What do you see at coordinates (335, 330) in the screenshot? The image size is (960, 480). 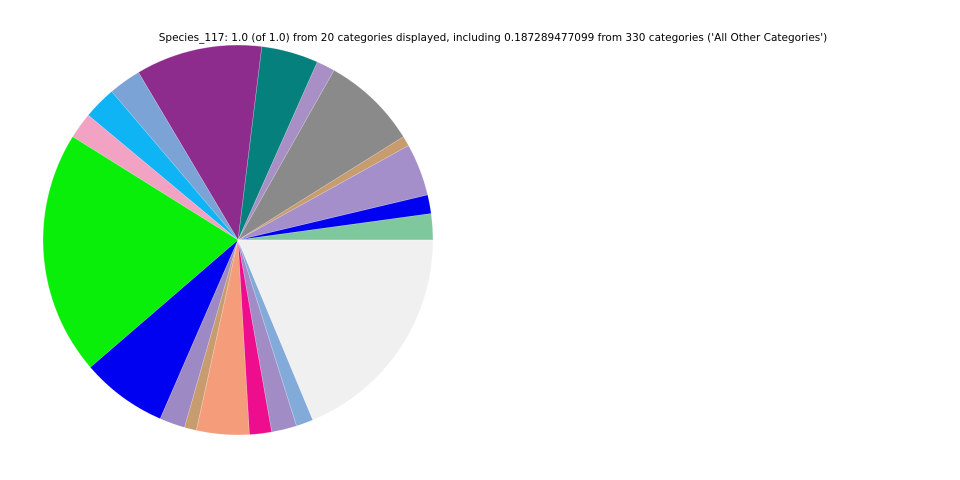 I see `pie-slice-all-other-categories` at bounding box center [335, 330].